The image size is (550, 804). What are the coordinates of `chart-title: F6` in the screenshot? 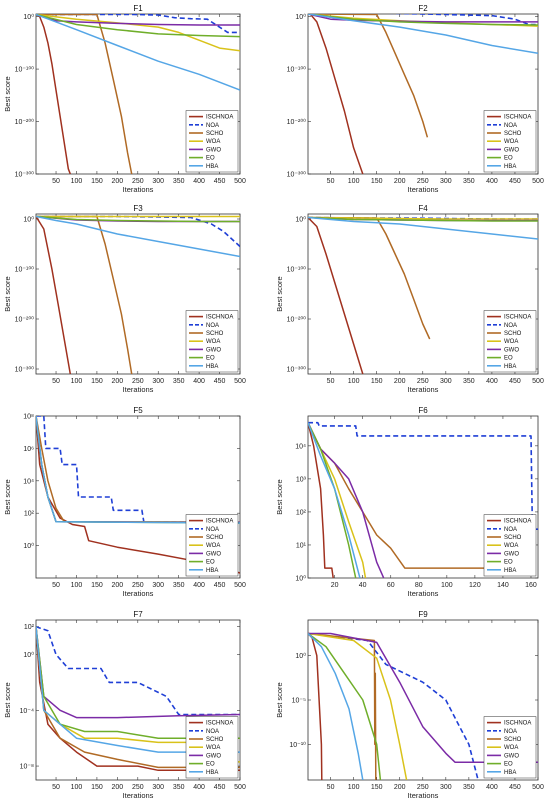 It's located at (423, 410).